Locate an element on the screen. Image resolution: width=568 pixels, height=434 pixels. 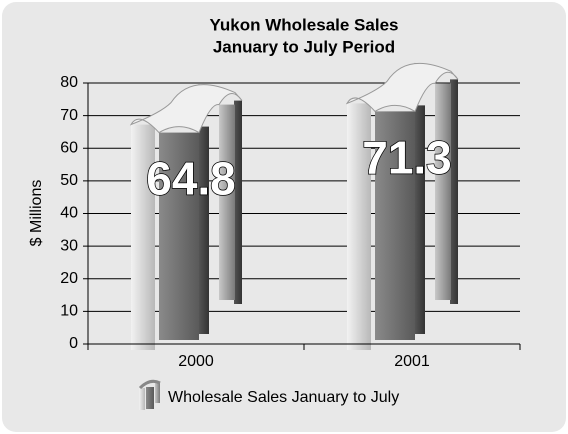
y-tick-label: 60 is located at coordinates (69, 147).